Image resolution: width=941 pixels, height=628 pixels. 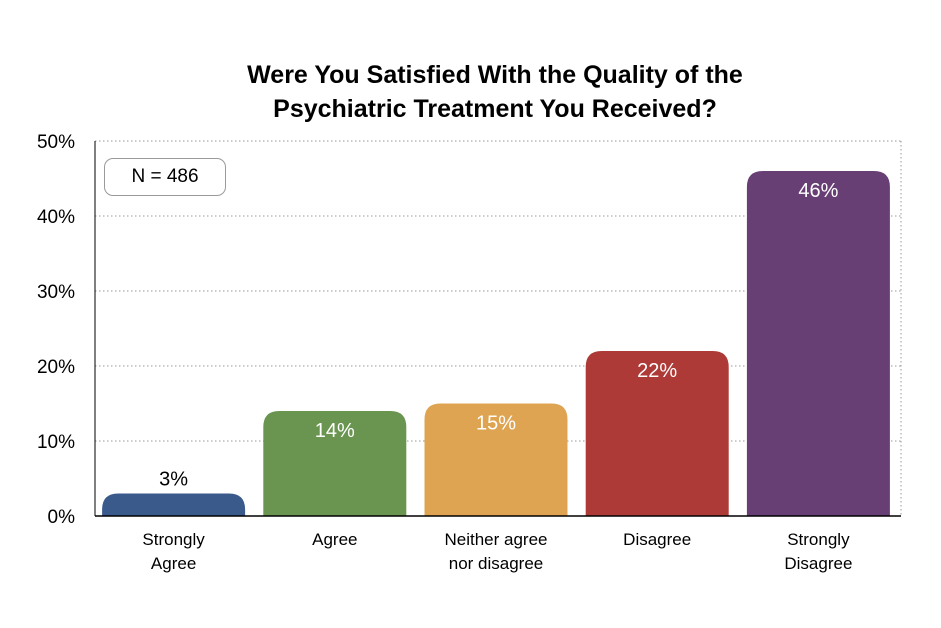 I want to click on y-tick-label: 10%, so click(x=56, y=442).